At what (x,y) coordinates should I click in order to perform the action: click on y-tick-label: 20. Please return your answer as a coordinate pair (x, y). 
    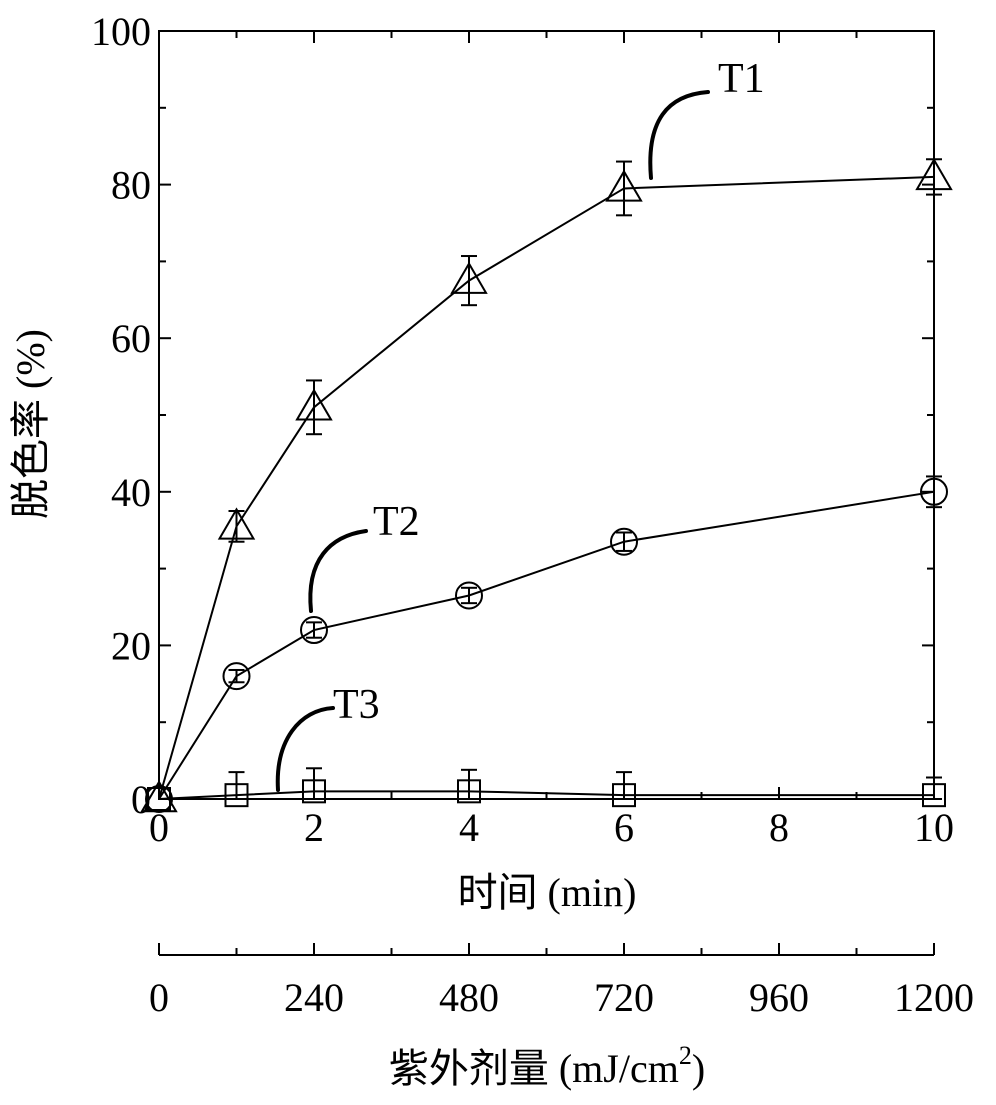
    Looking at the image, I should click on (131, 645).